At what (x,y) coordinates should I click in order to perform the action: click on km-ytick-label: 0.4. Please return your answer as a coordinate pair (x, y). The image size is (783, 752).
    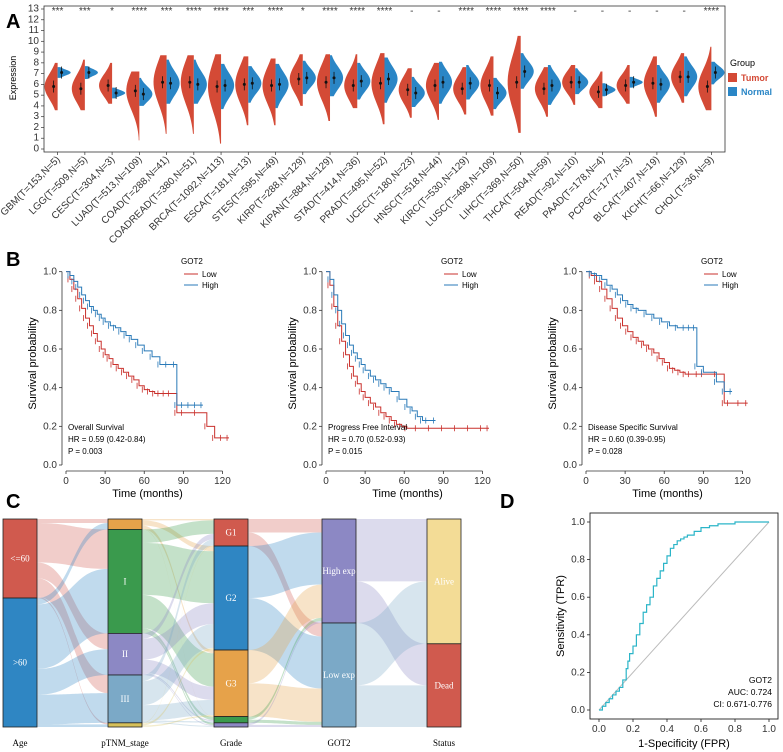
    Looking at the image, I should click on (310, 388).